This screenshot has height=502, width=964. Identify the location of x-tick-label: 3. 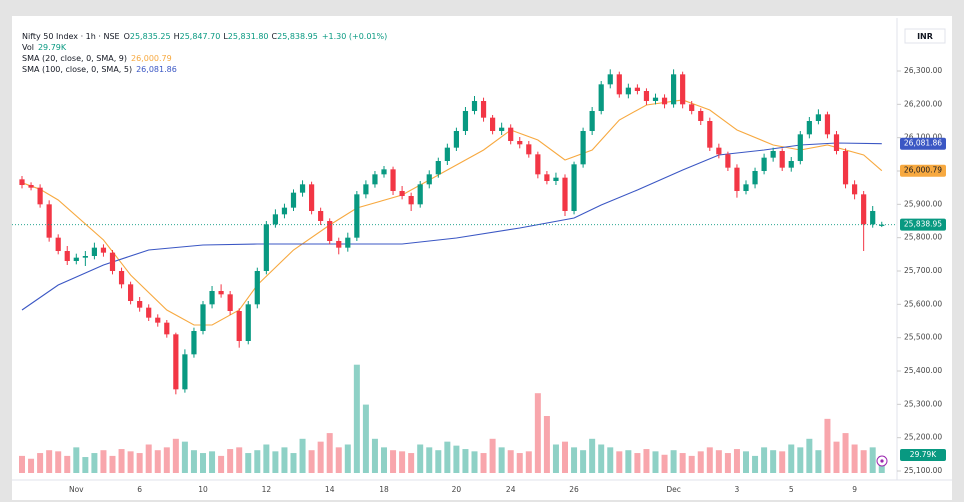
(737, 489).